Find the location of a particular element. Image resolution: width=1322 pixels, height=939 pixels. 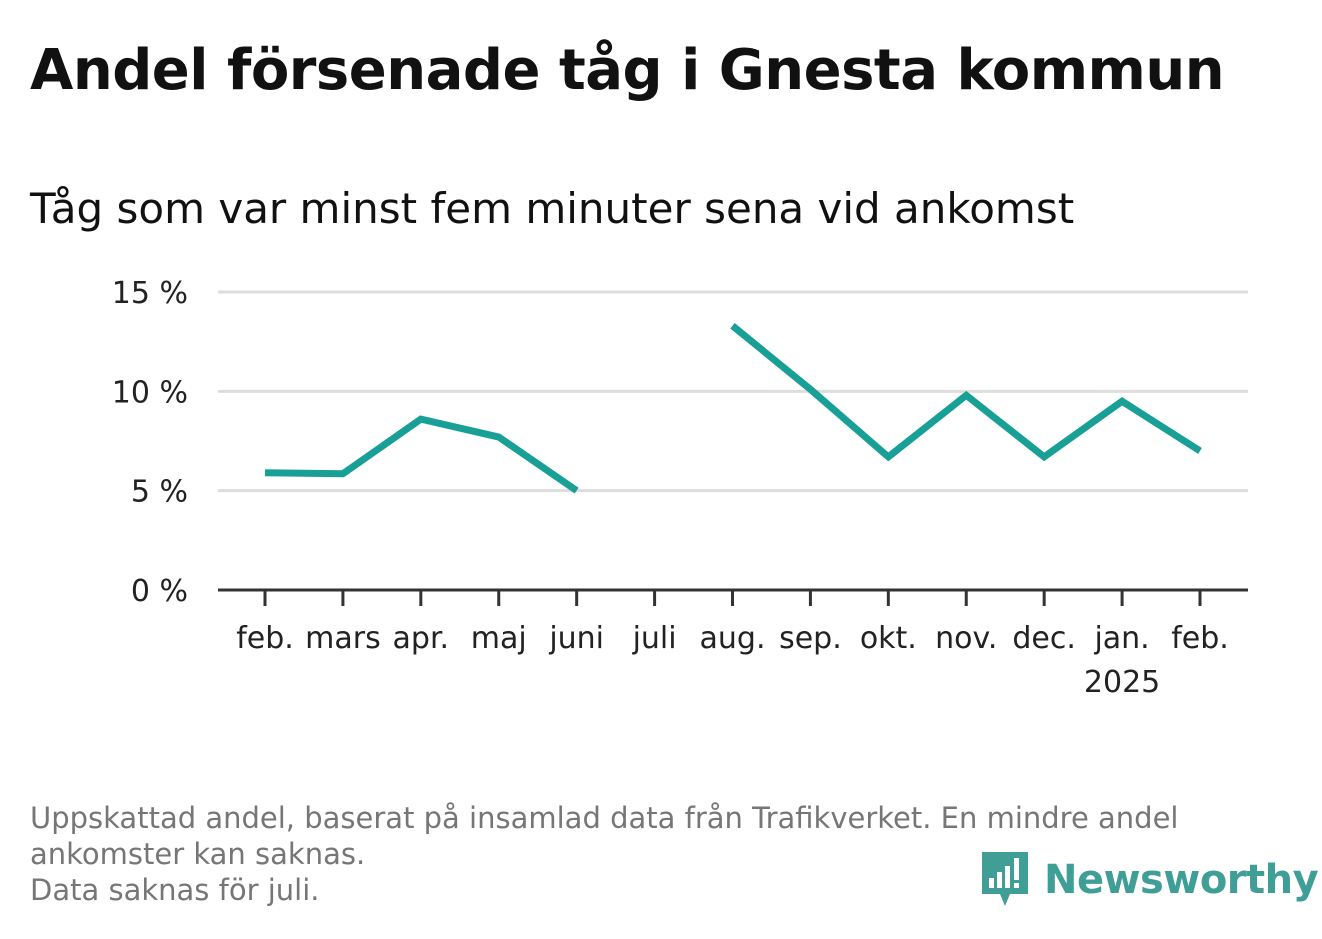

brand-logo: Newsworthy is located at coordinates (1149, 880).